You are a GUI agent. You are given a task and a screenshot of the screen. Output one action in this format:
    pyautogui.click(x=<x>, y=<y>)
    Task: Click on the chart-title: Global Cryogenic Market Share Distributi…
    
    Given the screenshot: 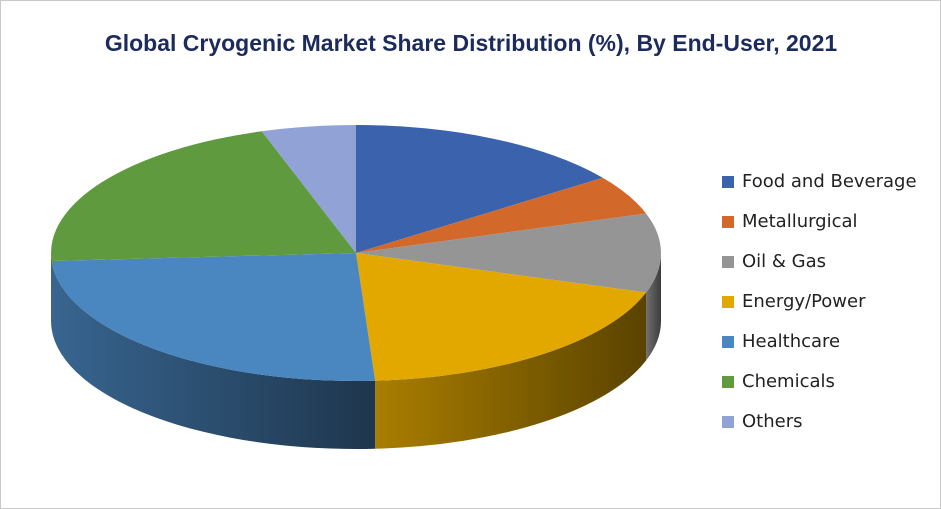 What is the action you would take?
    pyautogui.click(x=471, y=43)
    